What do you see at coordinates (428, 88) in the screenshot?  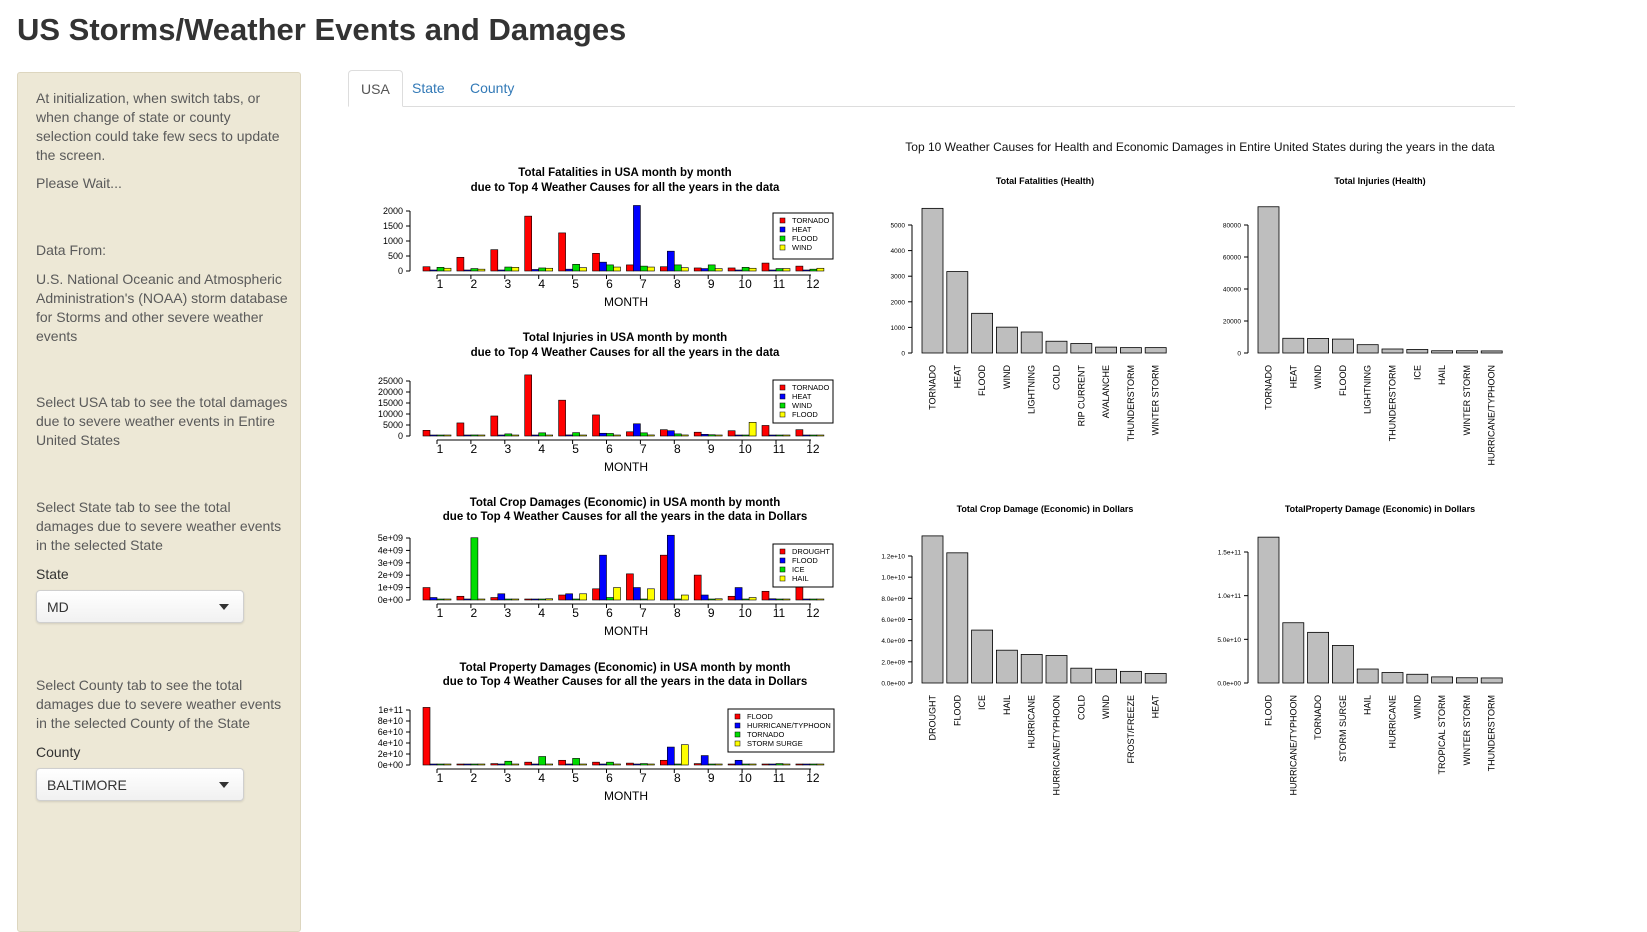 I see `tab-state: State` at bounding box center [428, 88].